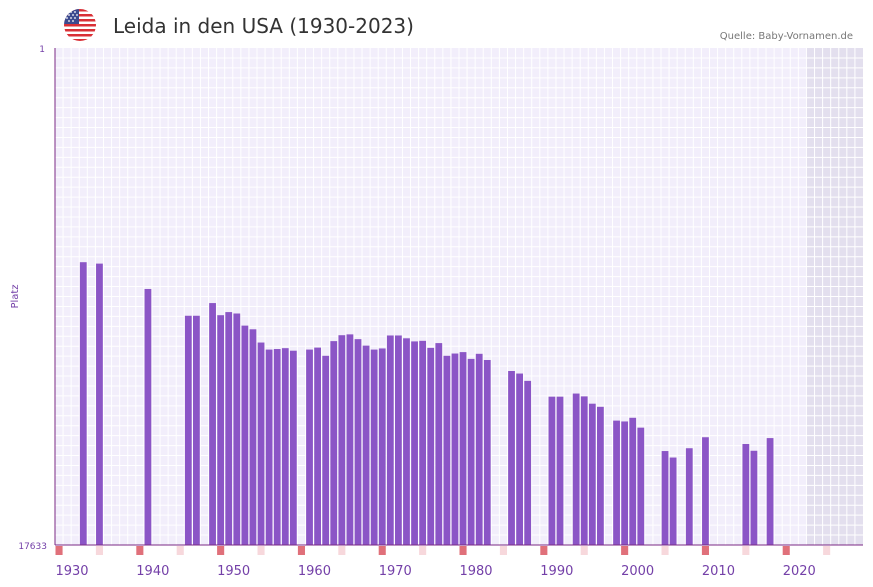 The image size is (873, 587). I want to click on half-decade-marker-2015, so click(746, 550).